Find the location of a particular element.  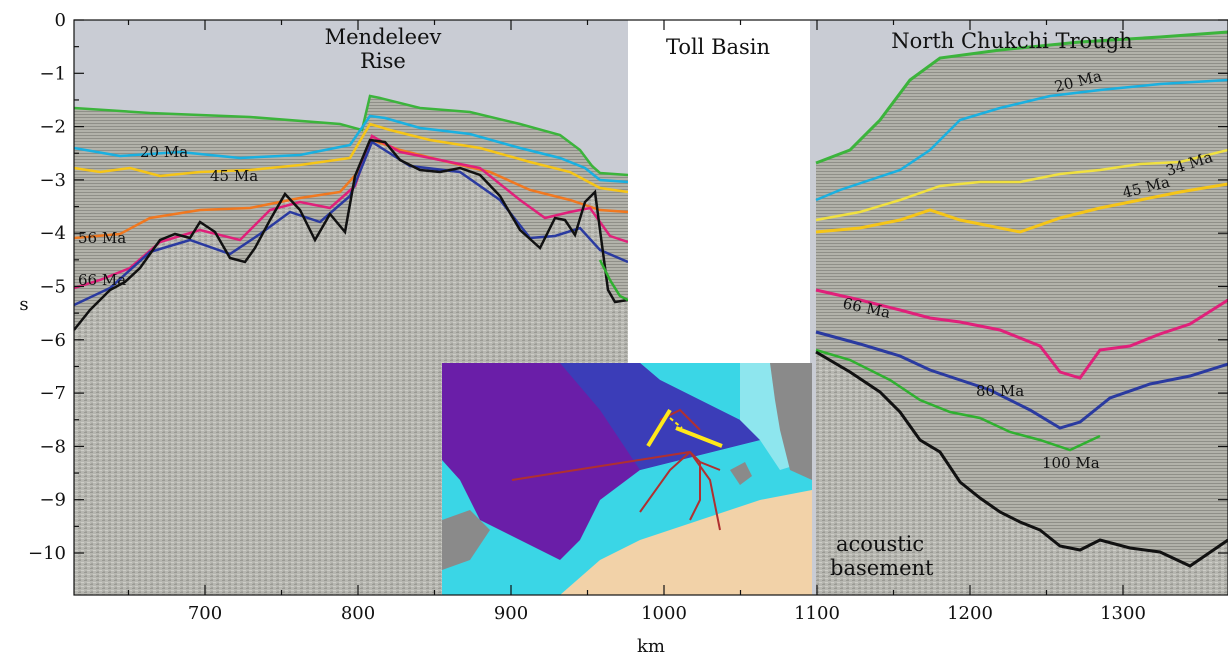

horizon-20ma-left is located at coordinates (351, 149).